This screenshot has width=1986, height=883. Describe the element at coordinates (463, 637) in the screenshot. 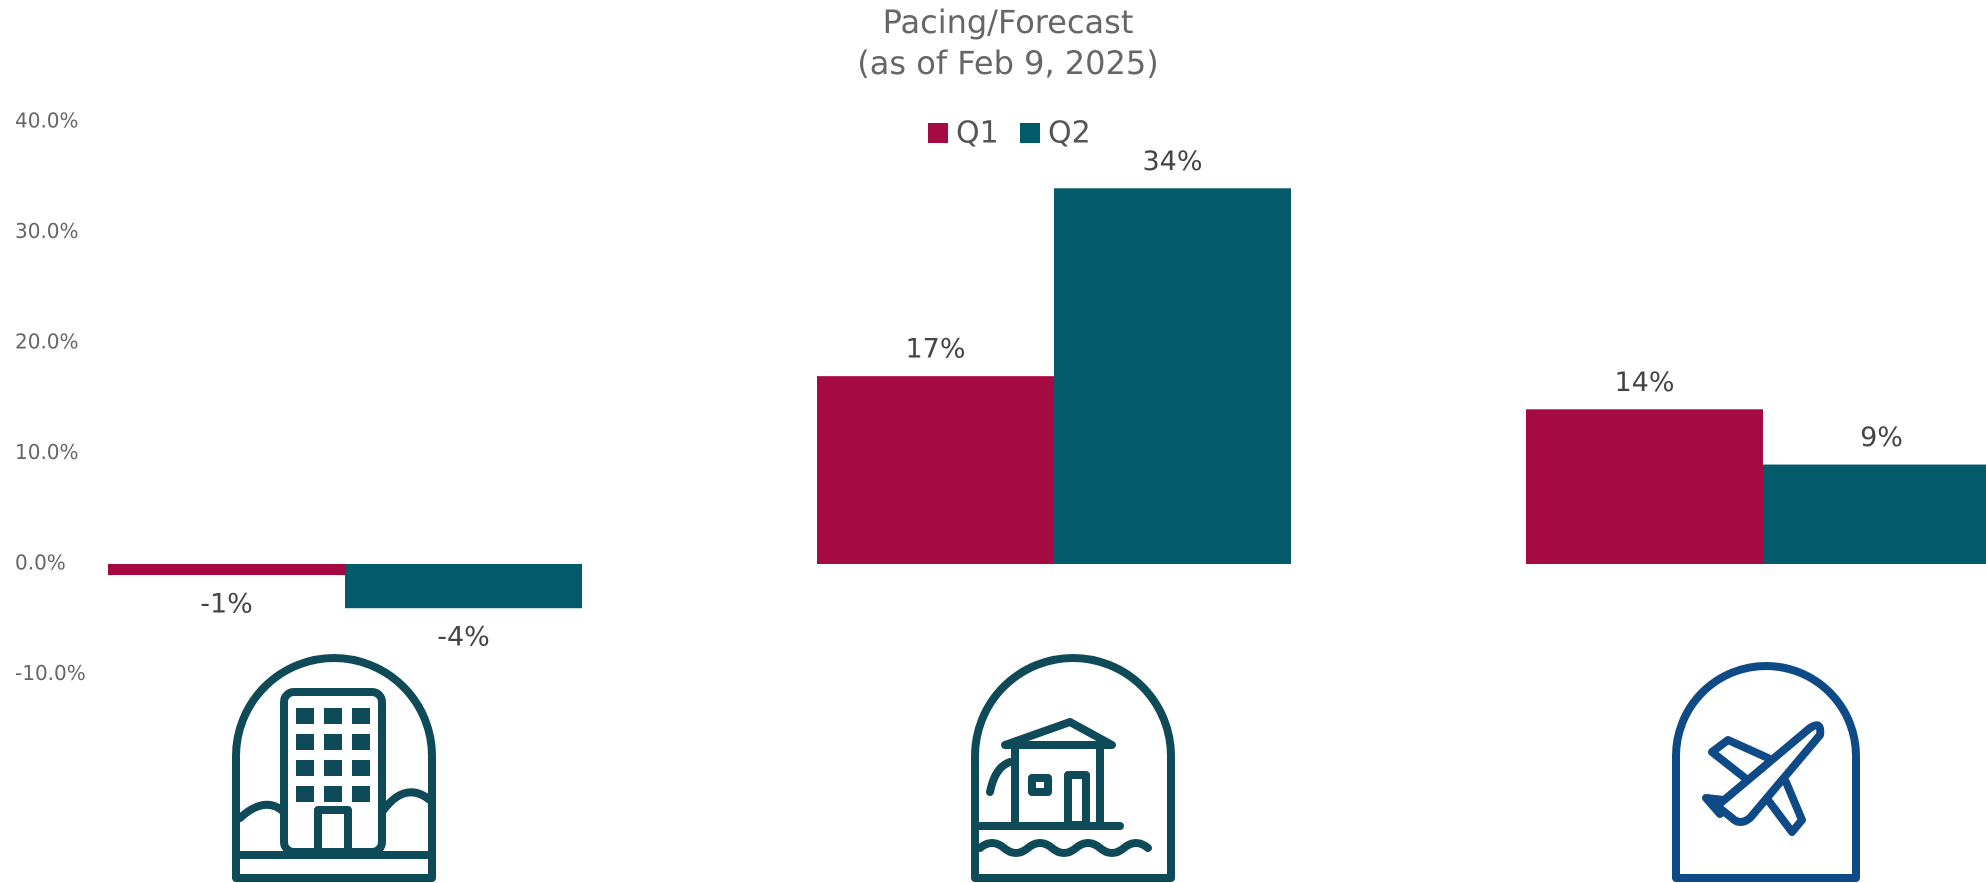

I see `value-label: -4%` at that location.